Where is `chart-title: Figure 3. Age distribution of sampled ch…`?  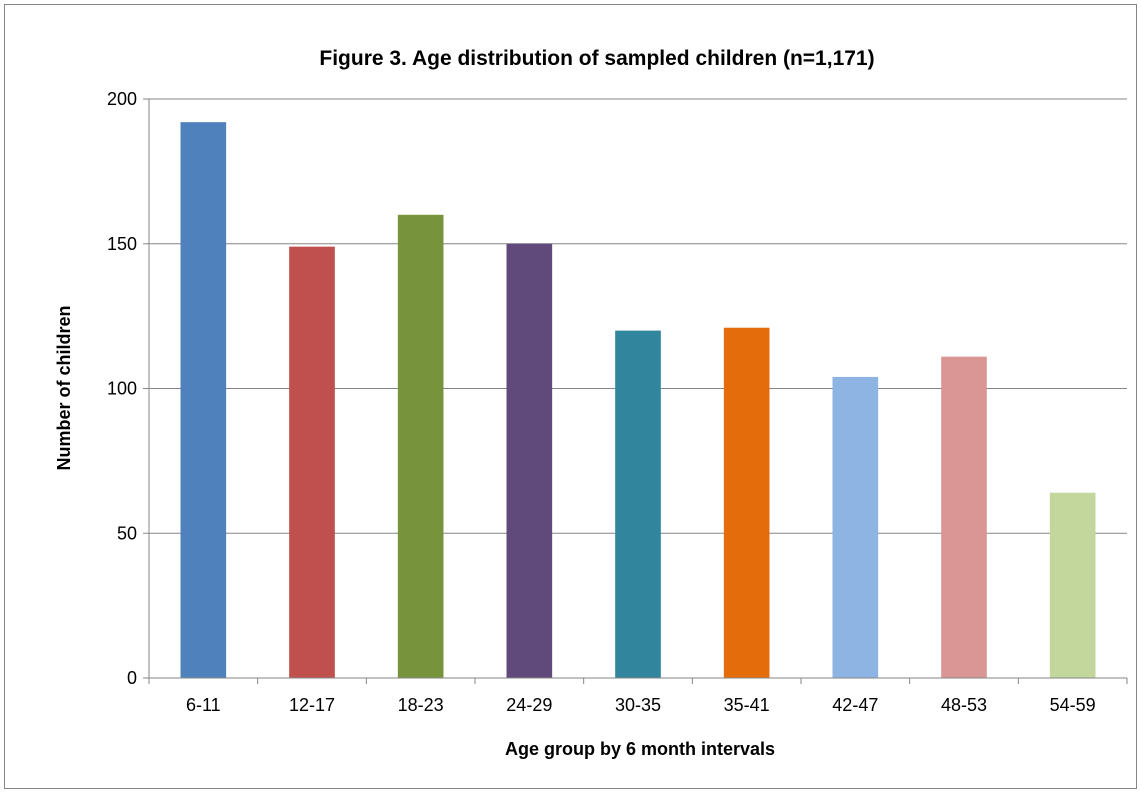 chart-title: Figure 3. Age distribution of sampled ch… is located at coordinates (596, 58).